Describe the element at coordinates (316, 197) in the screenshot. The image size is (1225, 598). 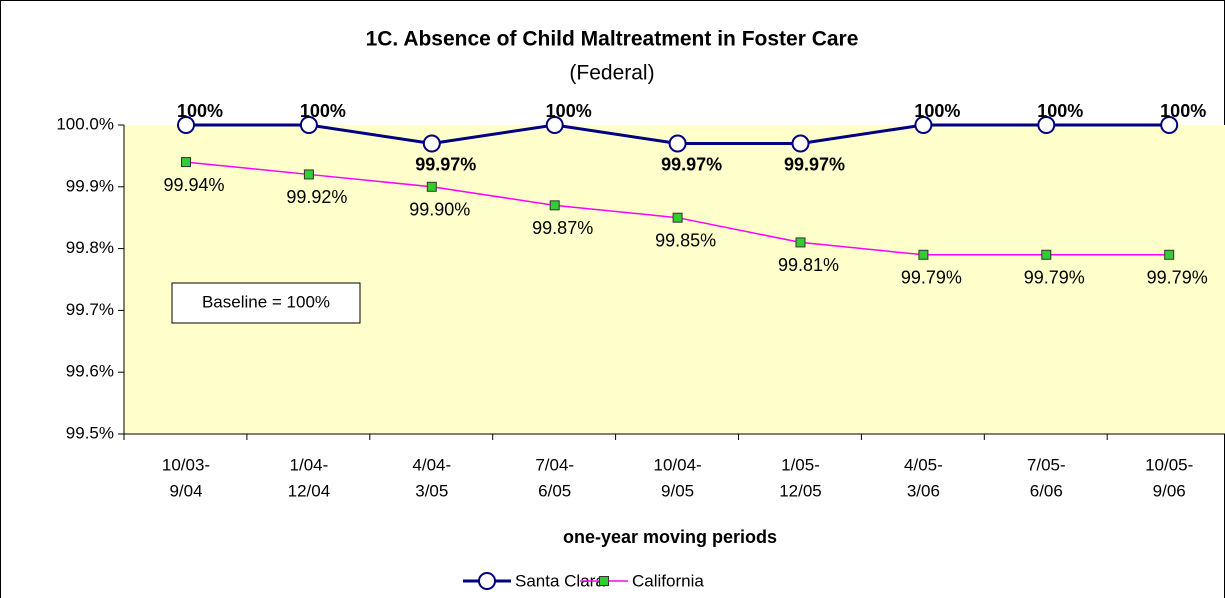
I see `data-label: 99.92%` at that location.